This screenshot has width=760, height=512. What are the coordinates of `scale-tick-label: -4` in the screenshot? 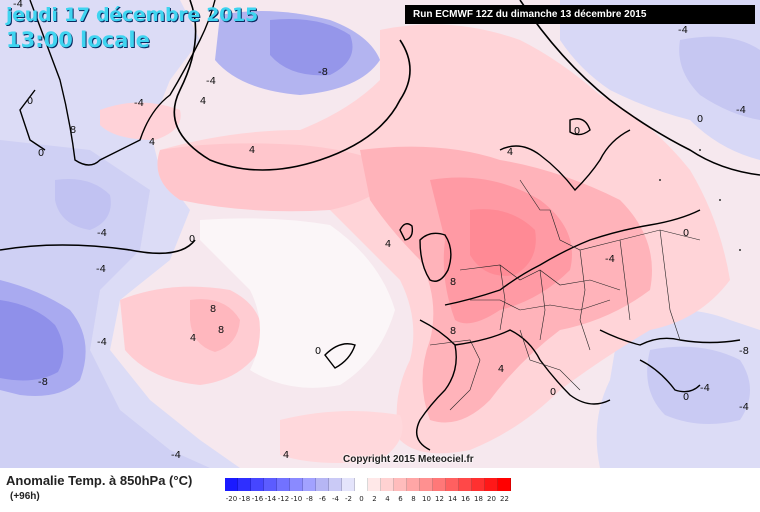 It's located at (335, 499).